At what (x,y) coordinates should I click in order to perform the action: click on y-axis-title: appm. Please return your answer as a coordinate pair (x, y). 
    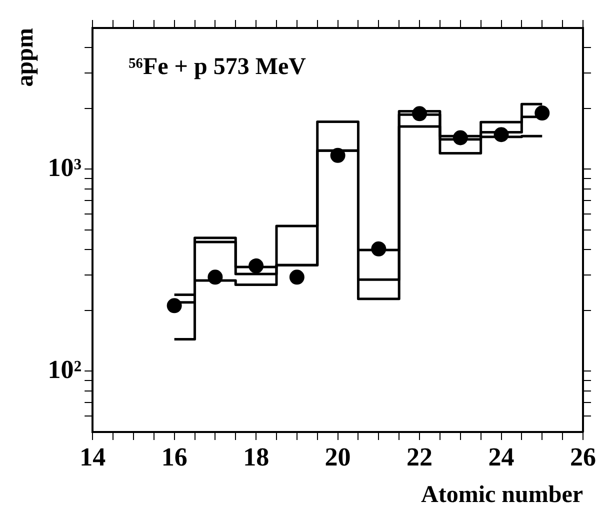
    Looking at the image, I should click on (25, 57).